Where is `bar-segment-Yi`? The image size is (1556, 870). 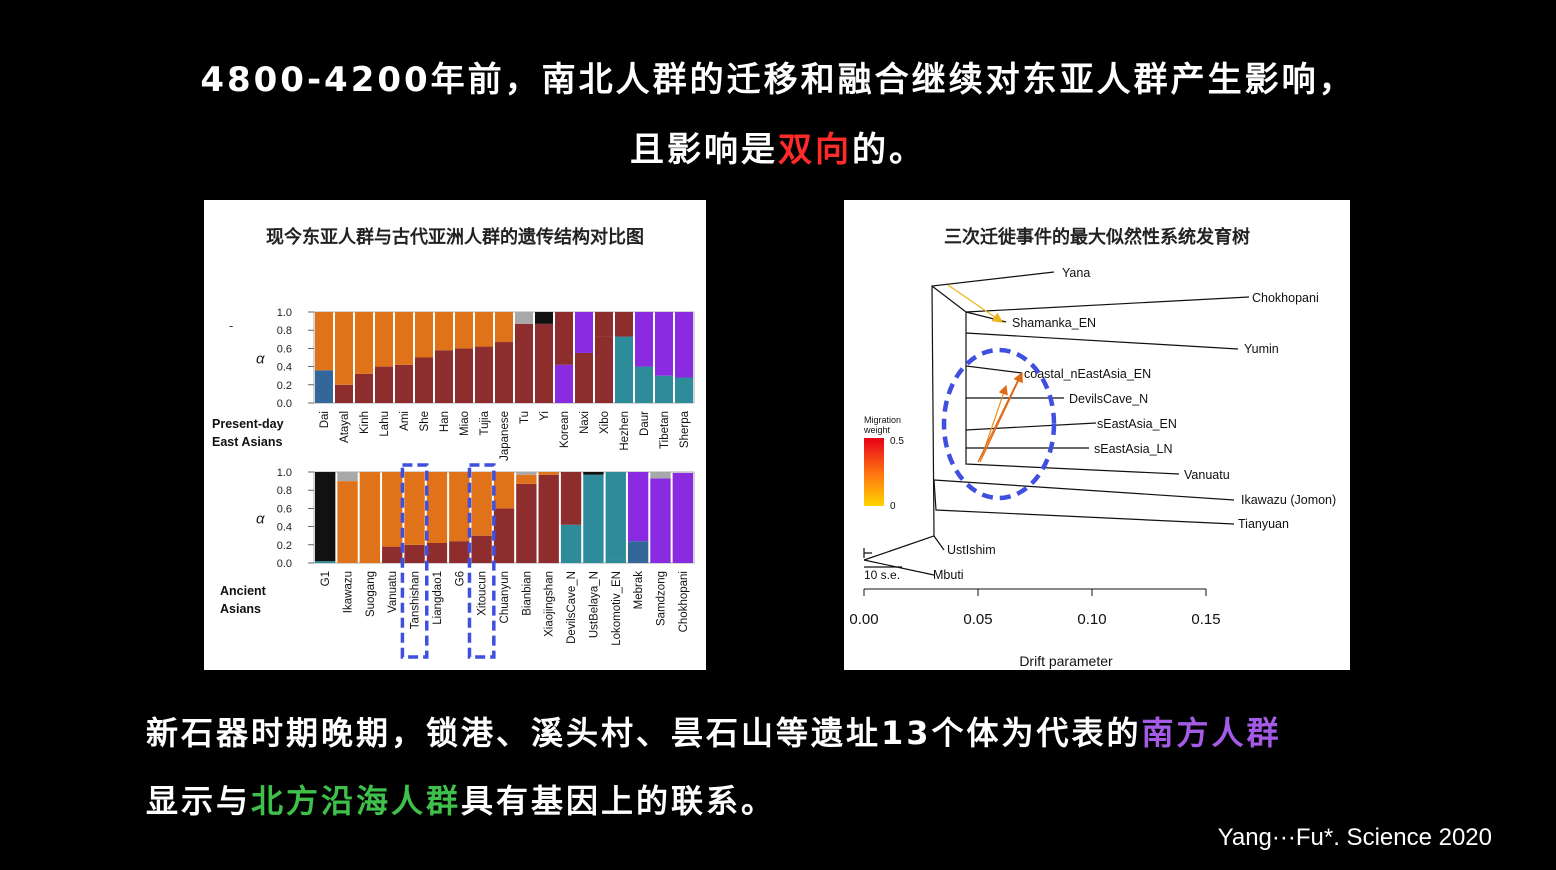 bar-segment-Yi is located at coordinates (544, 363).